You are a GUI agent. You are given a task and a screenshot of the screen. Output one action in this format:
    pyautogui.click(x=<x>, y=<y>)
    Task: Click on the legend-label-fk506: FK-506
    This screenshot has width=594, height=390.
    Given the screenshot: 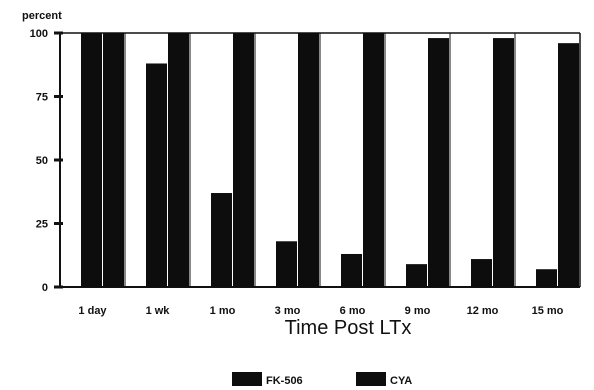 What is the action you would take?
    pyautogui.click(x=284, y=381)
    